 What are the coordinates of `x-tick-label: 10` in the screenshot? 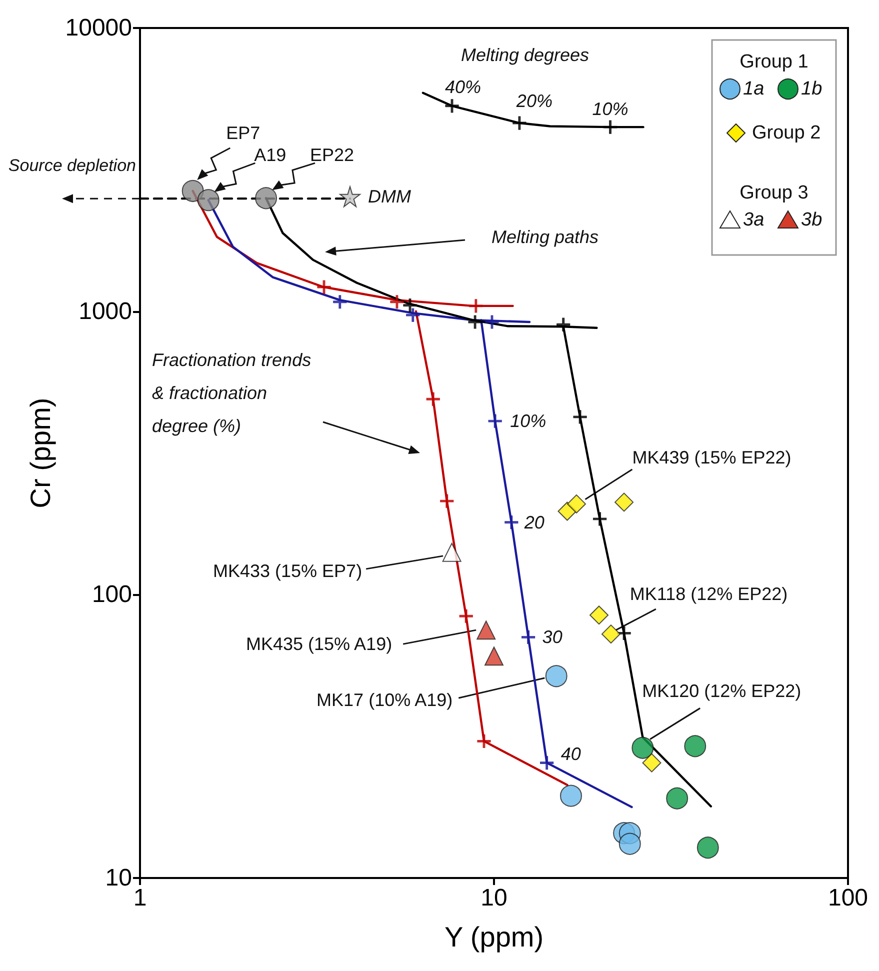 It's located at (494, 898).